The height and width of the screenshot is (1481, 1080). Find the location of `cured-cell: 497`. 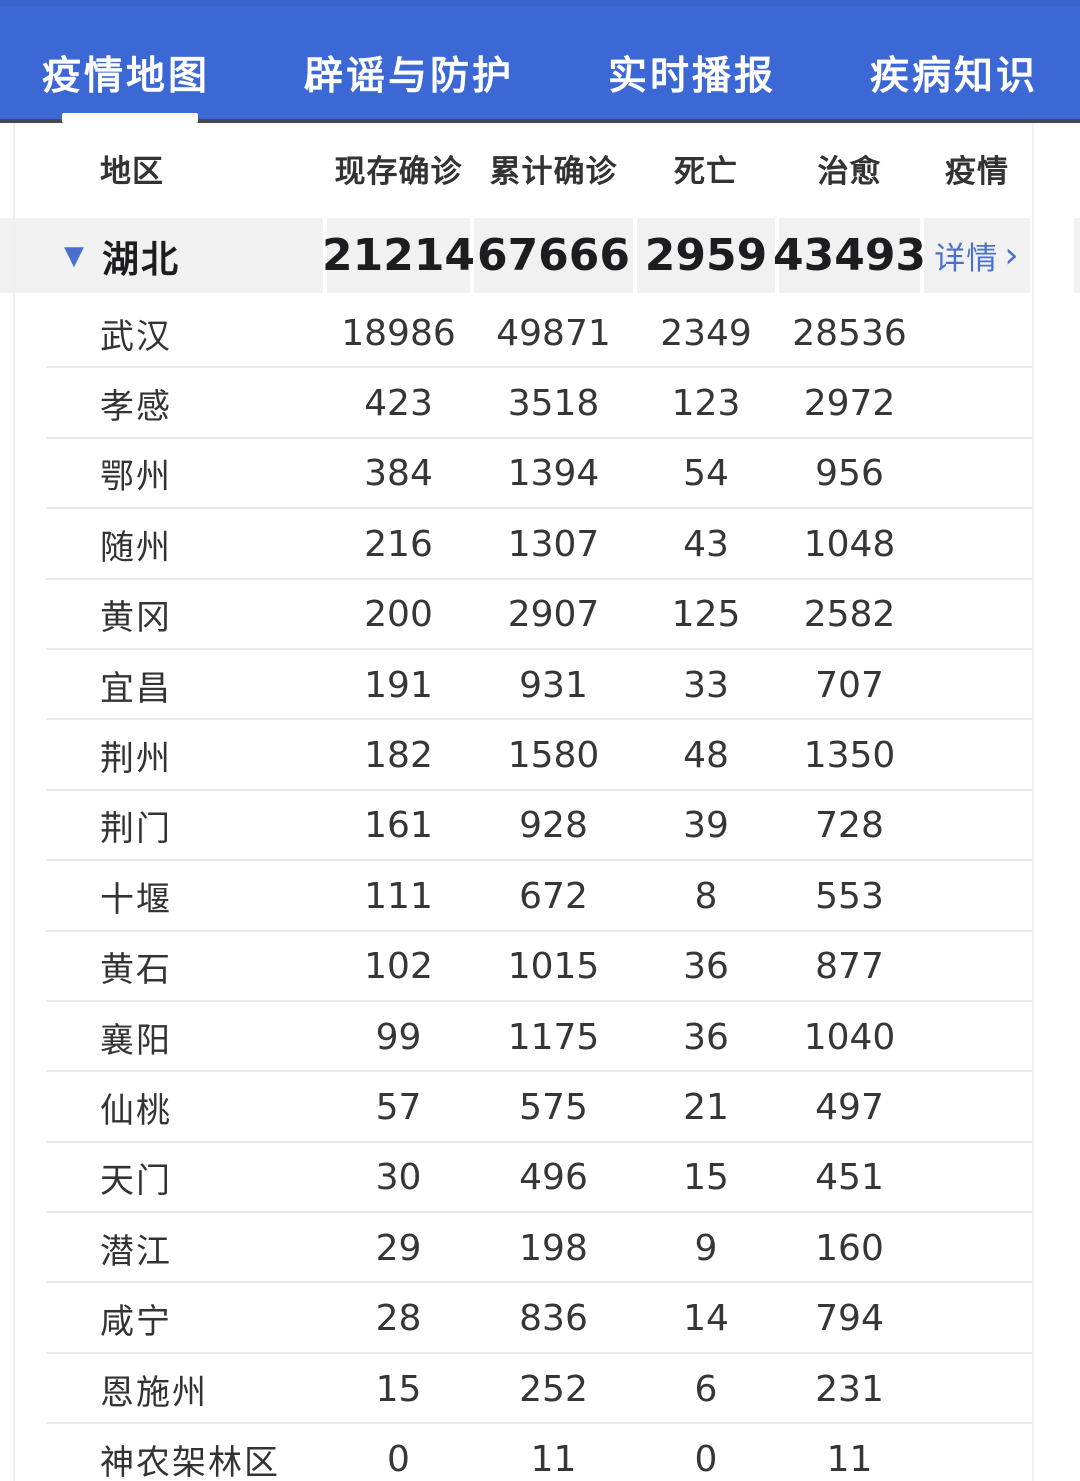

cured-cell: 497 is located at coordinates (849, 1107).